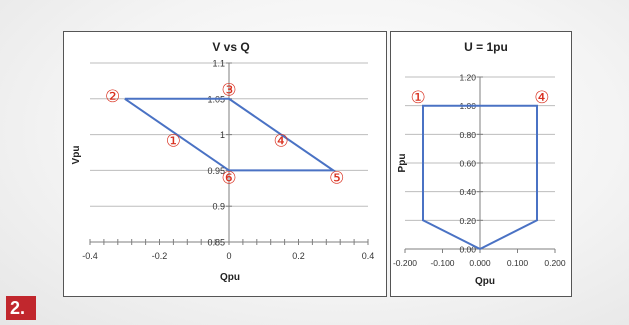  What do you see at coordinates (336, 178) in the screenshot?
I see `vq-point-marker: ⑤` at bounding box center [336, 178].